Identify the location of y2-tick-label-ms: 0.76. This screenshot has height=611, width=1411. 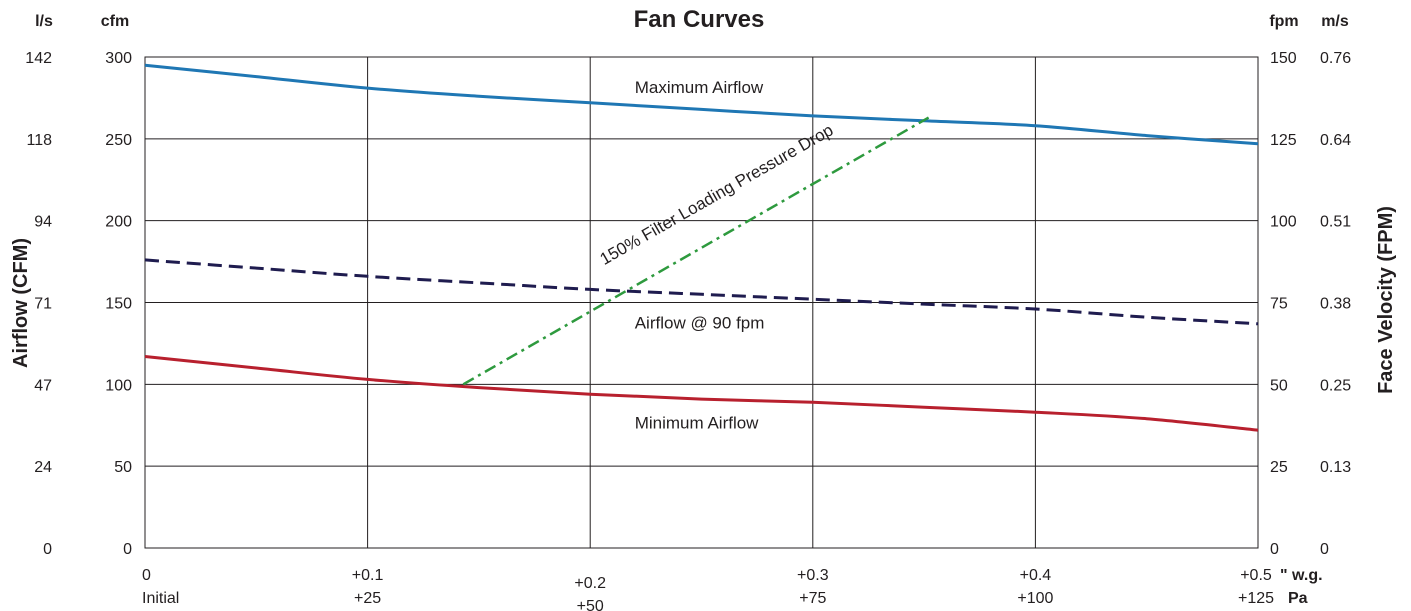
(1335, 58).